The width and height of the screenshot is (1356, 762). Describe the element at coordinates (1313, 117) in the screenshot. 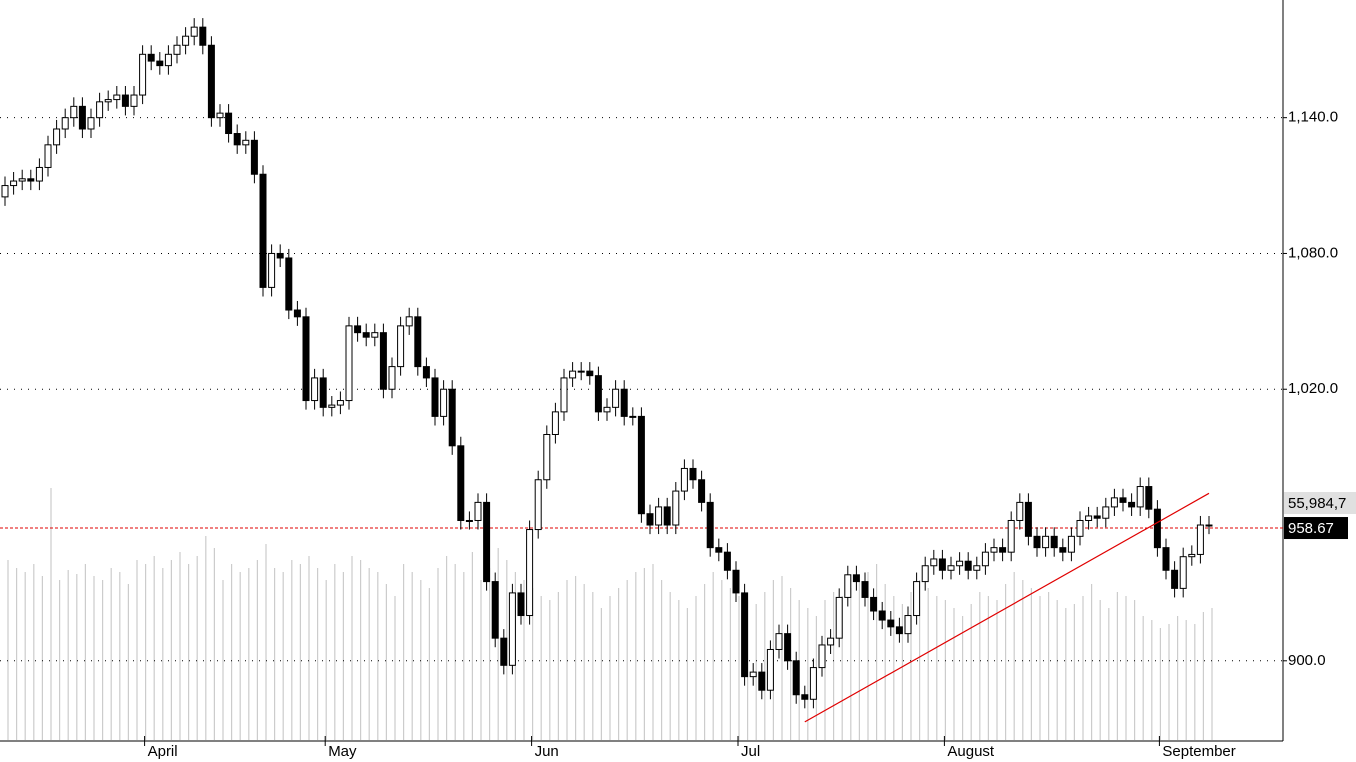

I see `y-tick-label: 1,140.0` at that location.